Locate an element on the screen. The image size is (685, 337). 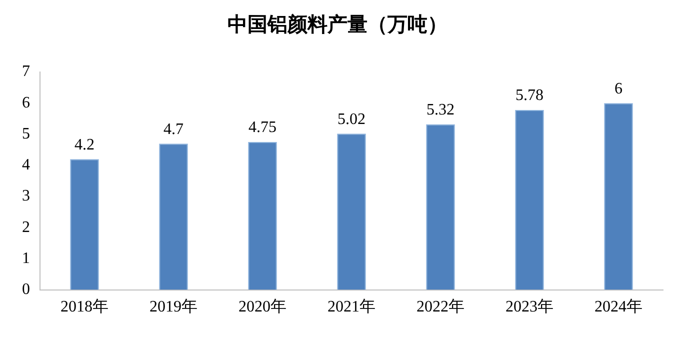
data-label: 6 is located at coordinates (618, 89).